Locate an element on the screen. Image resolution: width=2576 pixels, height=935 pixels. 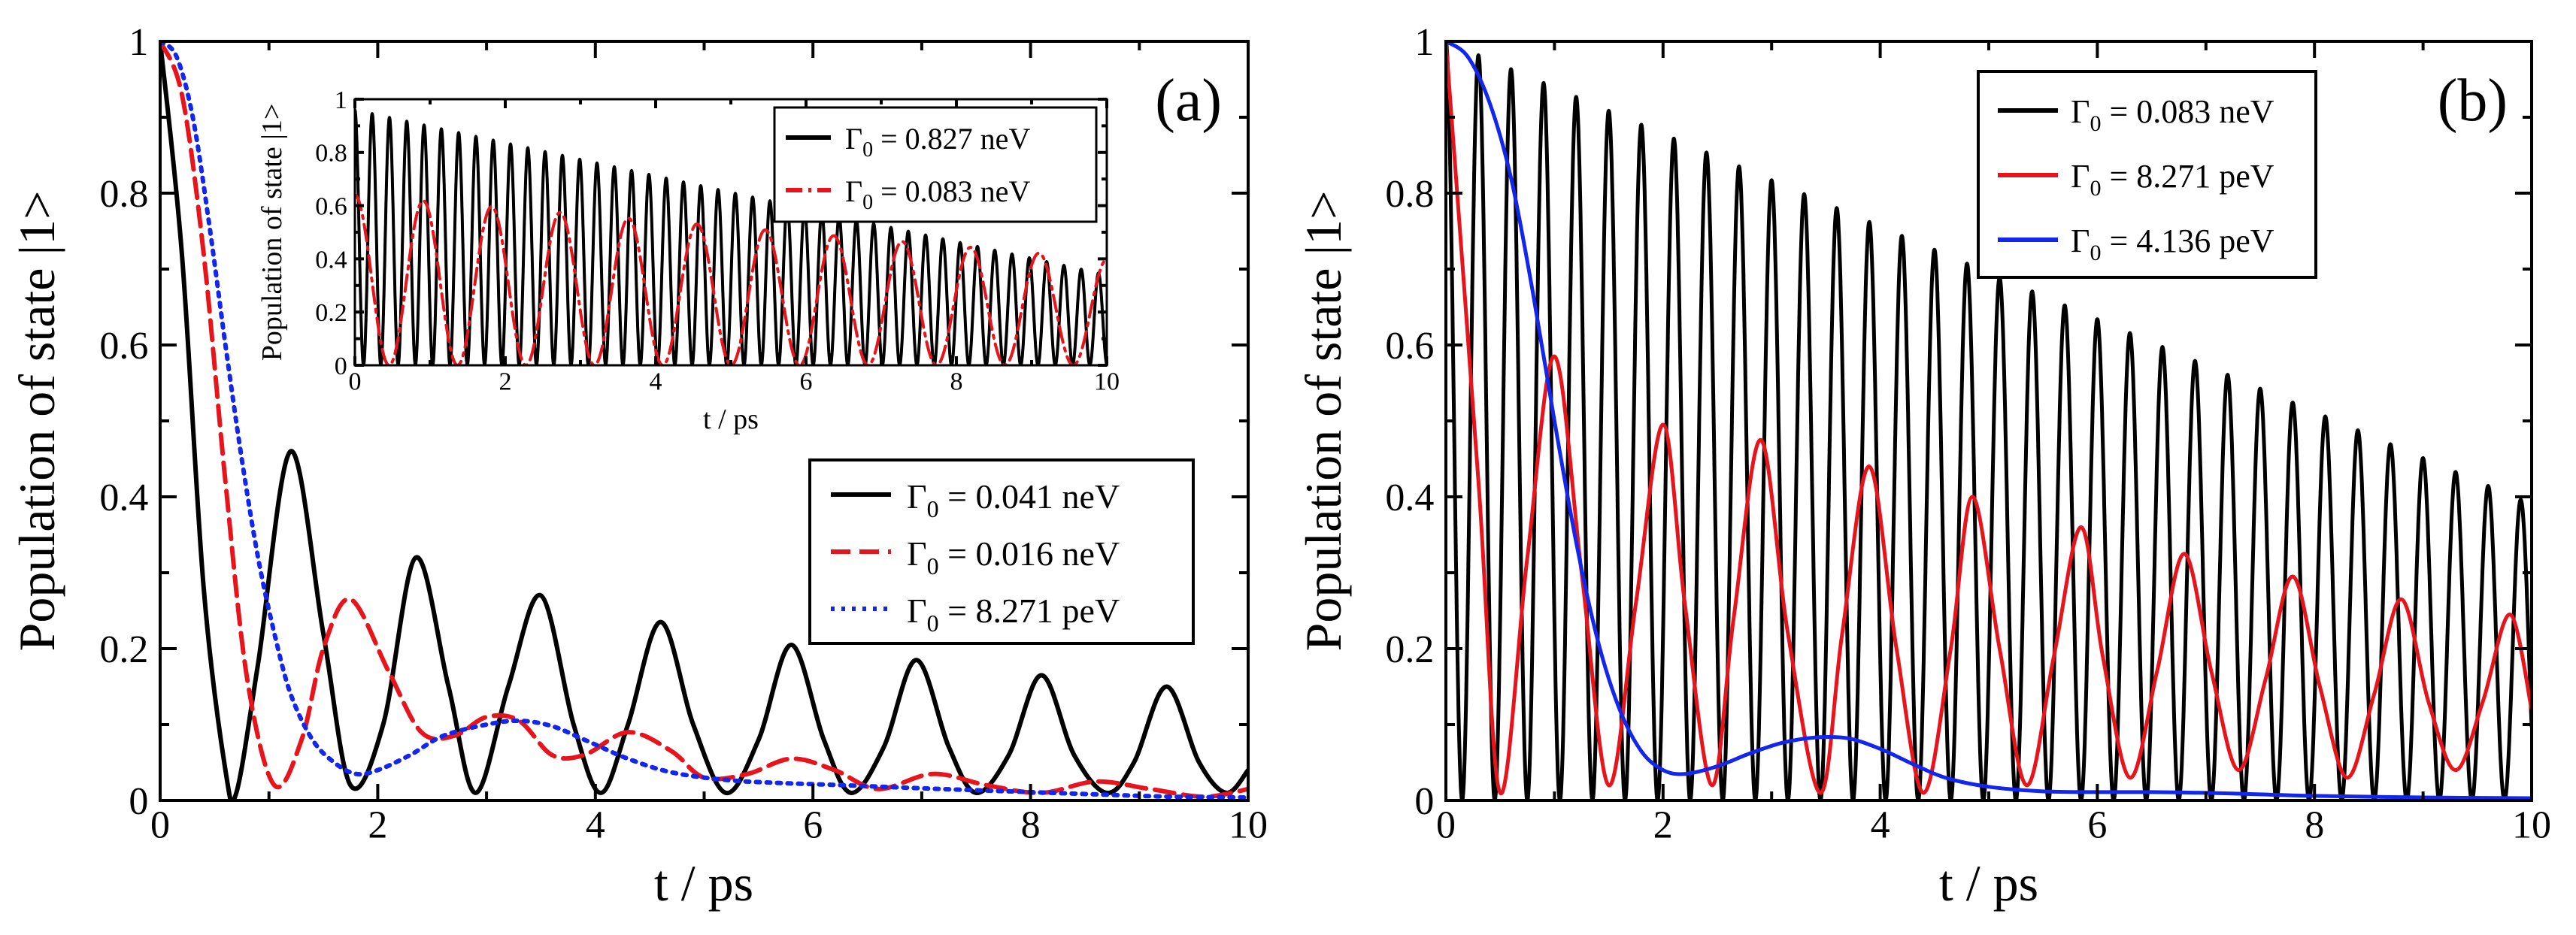
legend-label-b-8271: Γ0 = 8.271 peV is located at coordinates (2172, 179).